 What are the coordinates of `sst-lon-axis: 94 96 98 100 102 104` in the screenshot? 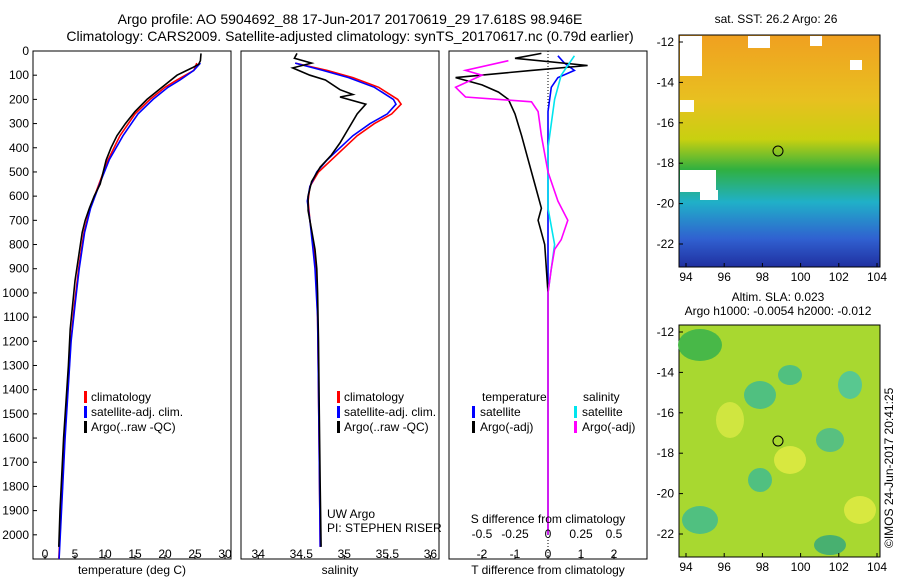 It's located at (783, 273).